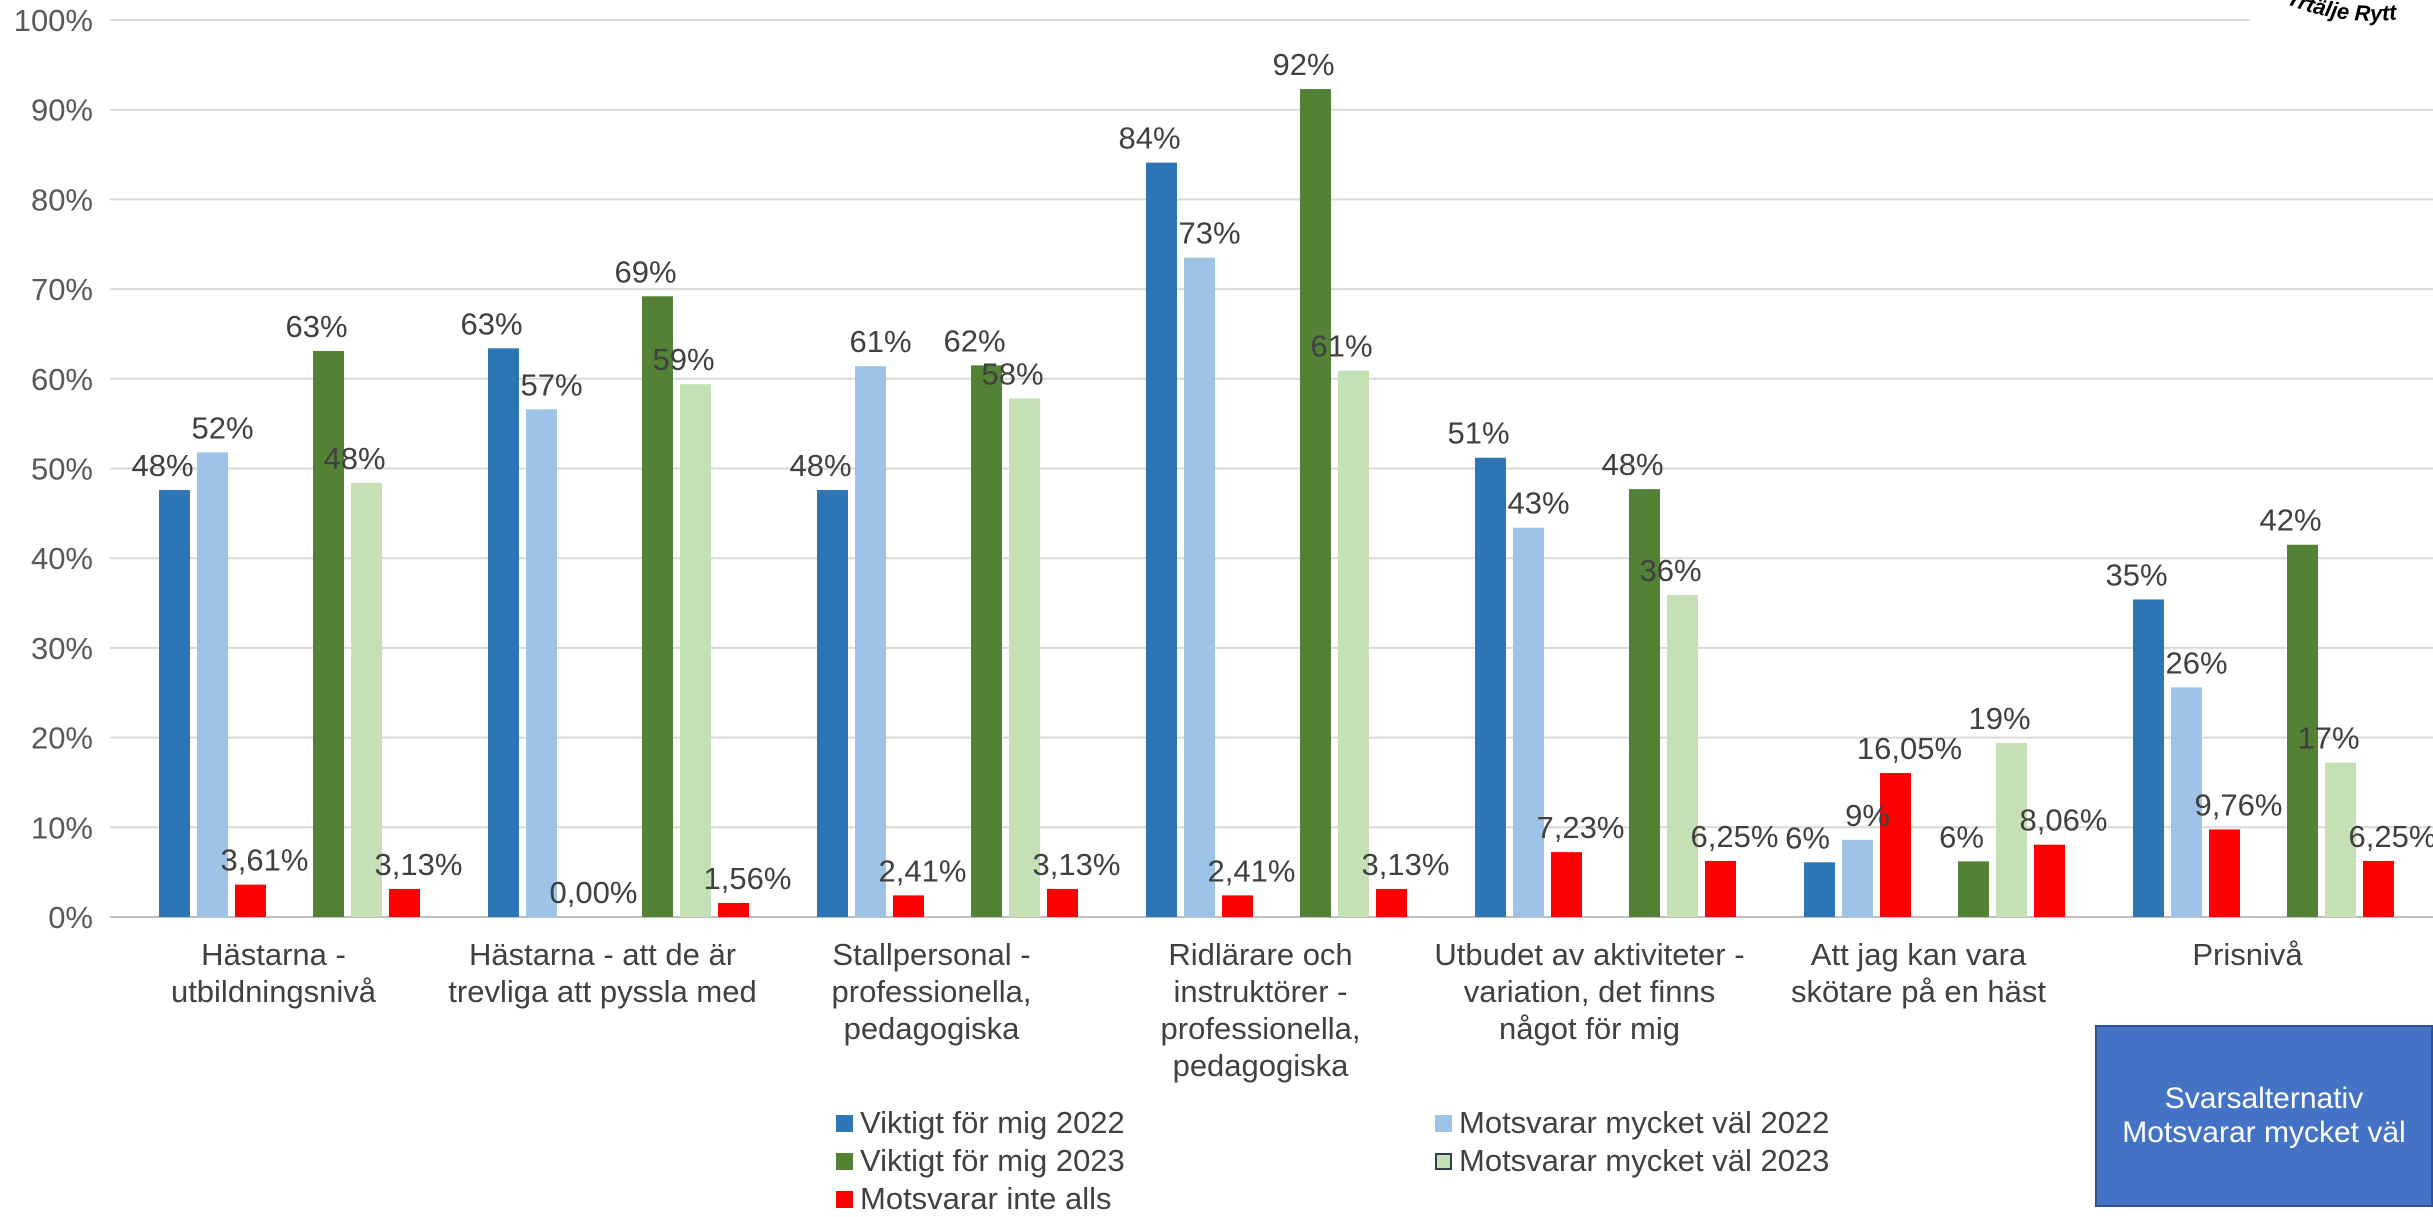  What do you see at coordinates (1590, 991) in the screenshot?
I see `x-category-label: variation, det finns` at bounding box center [1590, 991].